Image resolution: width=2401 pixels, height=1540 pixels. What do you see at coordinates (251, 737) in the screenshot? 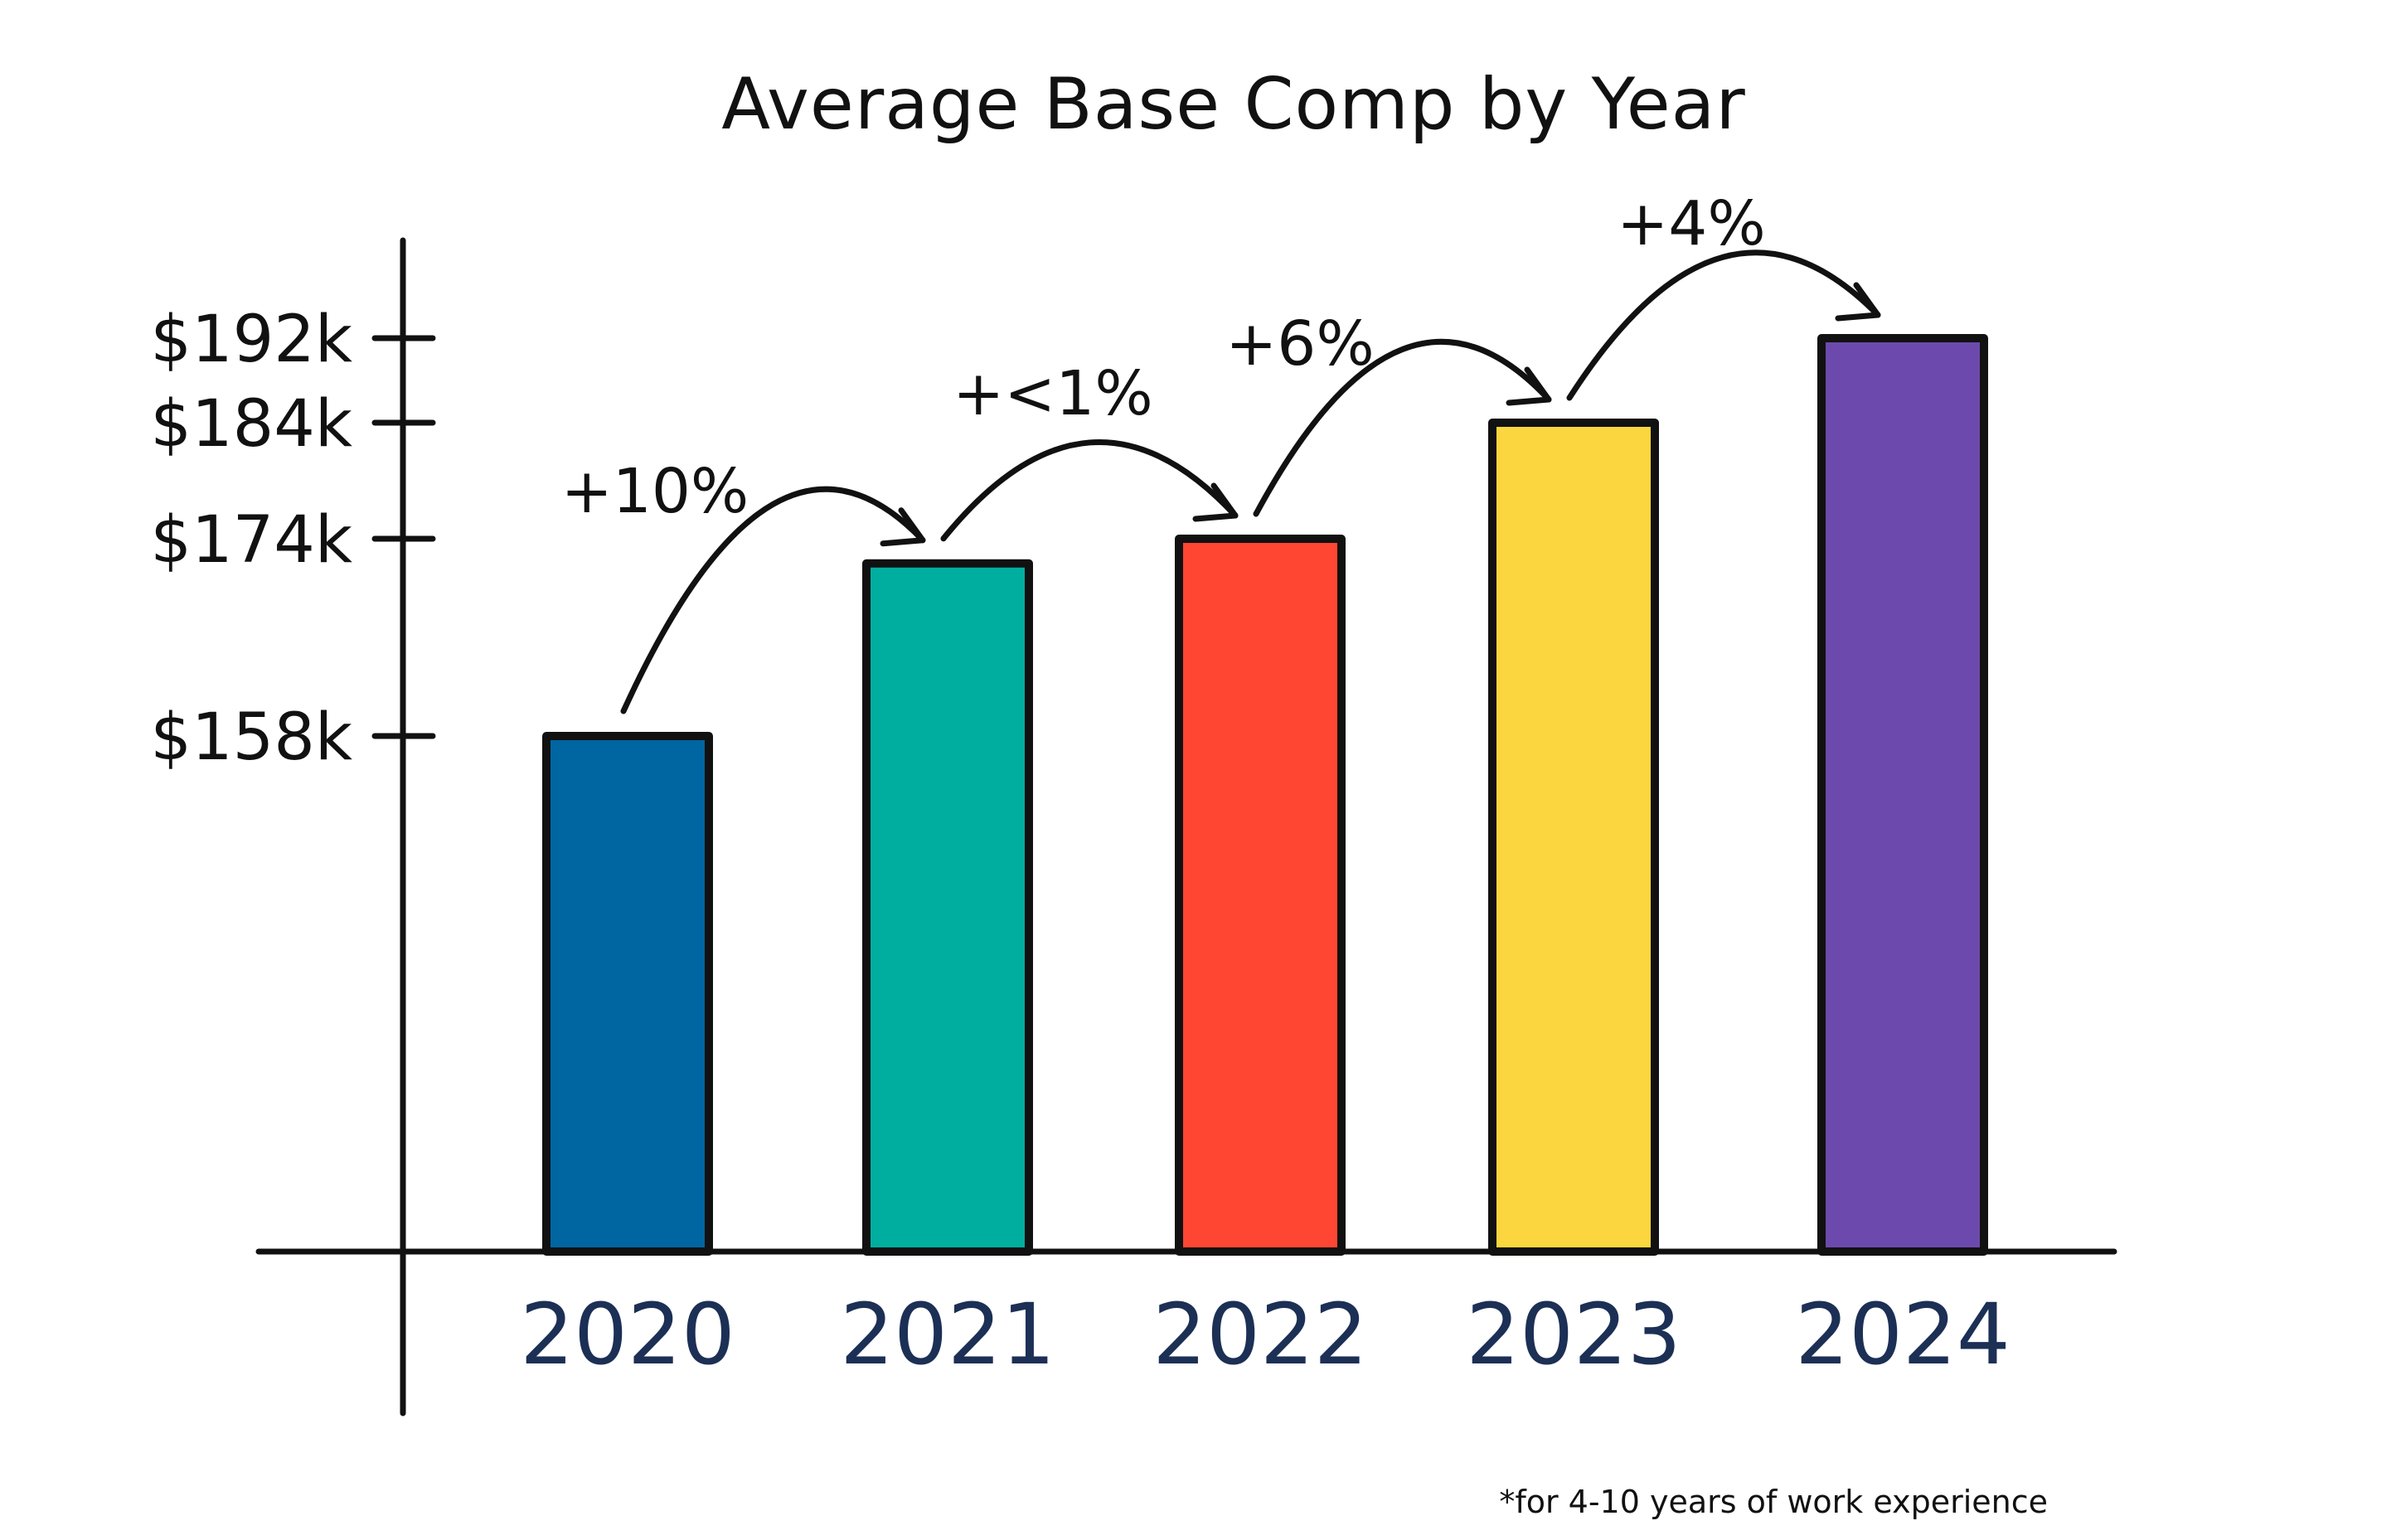
I see `y-tick-label-0: $158k` at bounding box center [251, 737].